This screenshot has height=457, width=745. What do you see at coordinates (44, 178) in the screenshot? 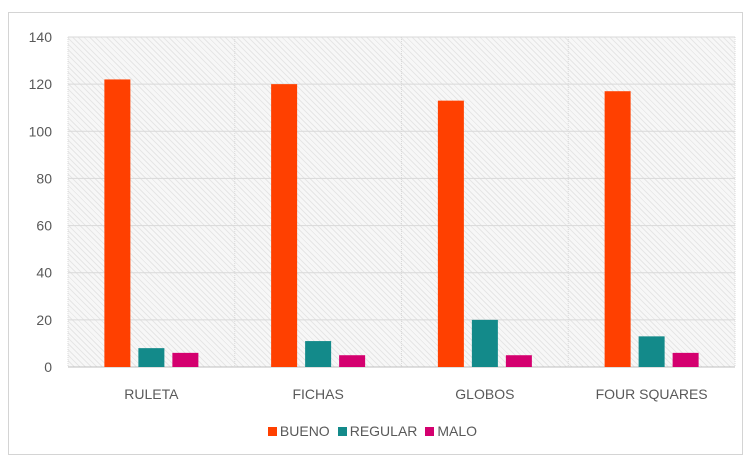
I see `y-tick-label: 80` at bounding box center [44, 178].